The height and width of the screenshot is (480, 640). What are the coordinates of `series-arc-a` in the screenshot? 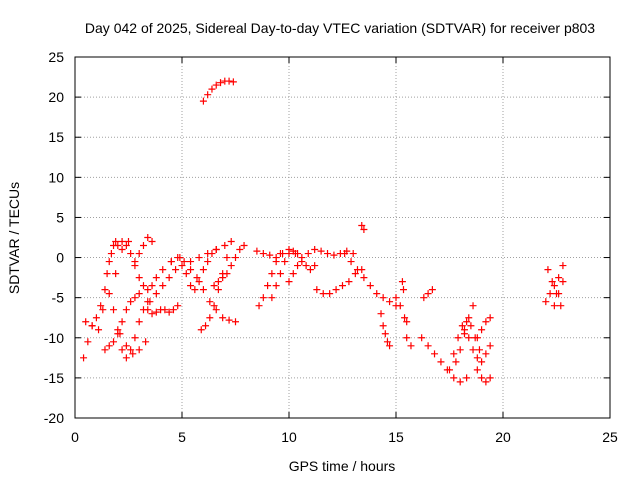 It's located at (106, 300).